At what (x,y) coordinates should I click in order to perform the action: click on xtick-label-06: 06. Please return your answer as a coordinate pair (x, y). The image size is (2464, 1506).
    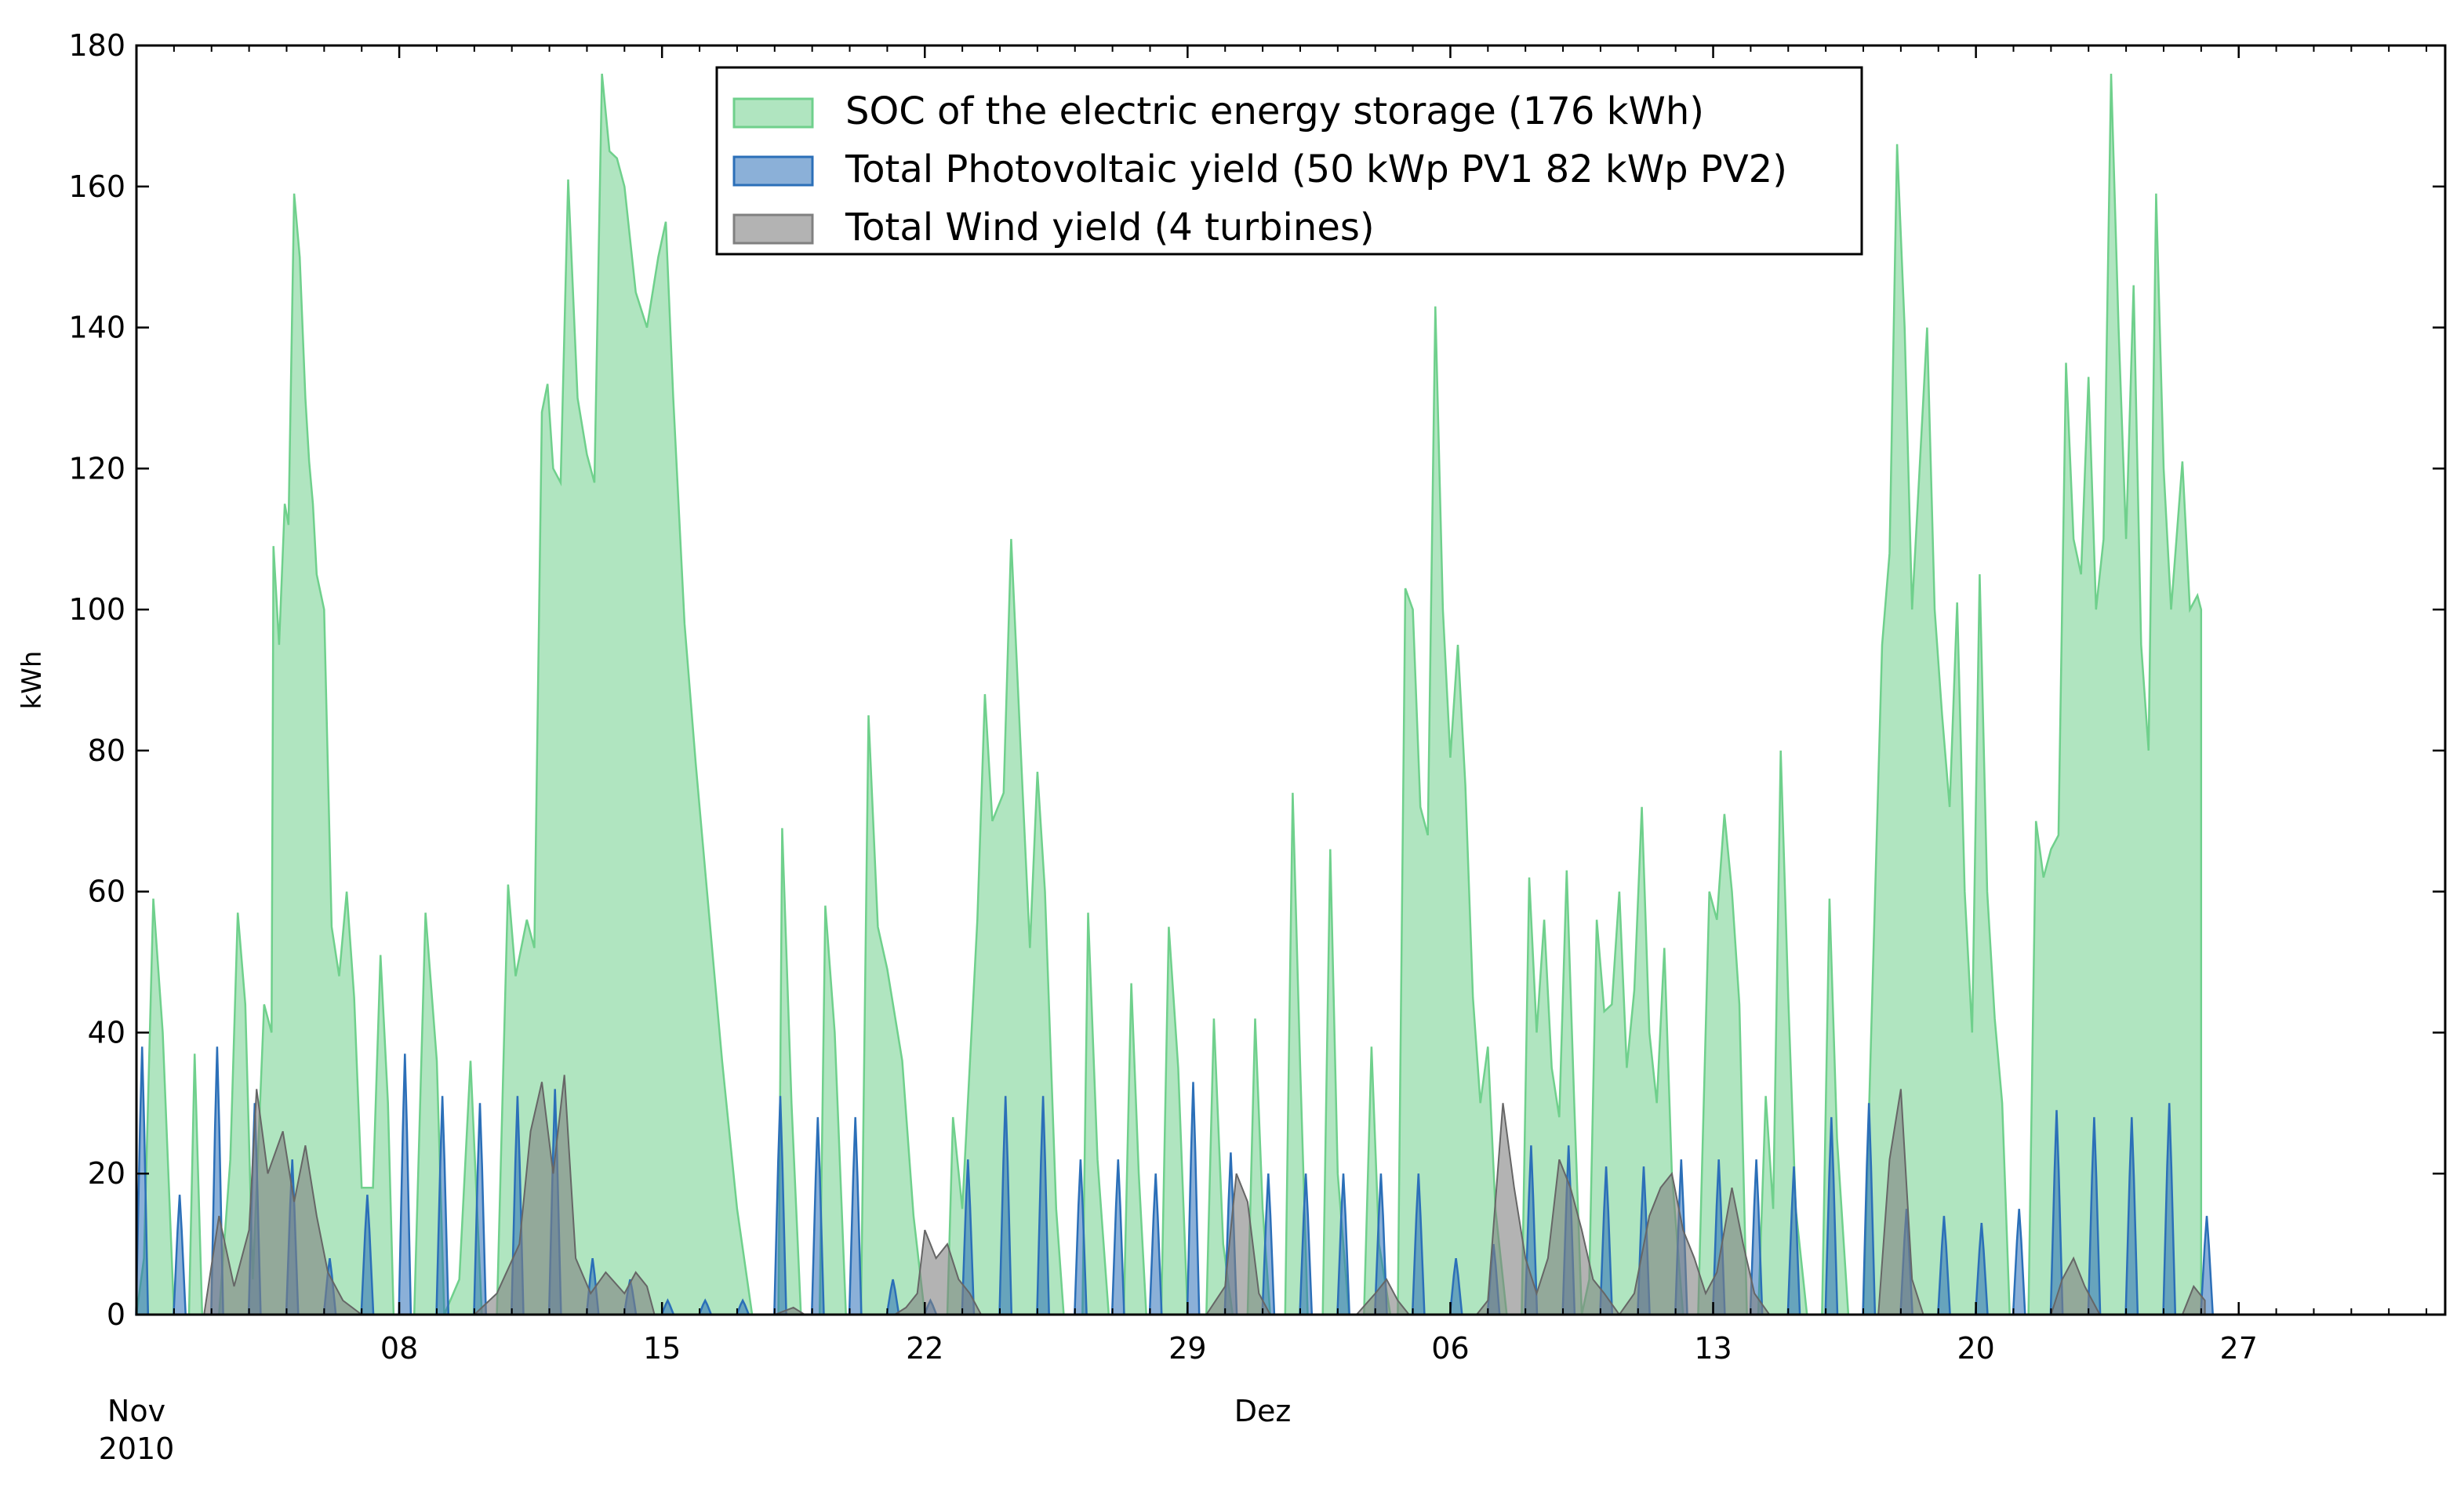
    Looking at the image, I should click on (1450, 1348).